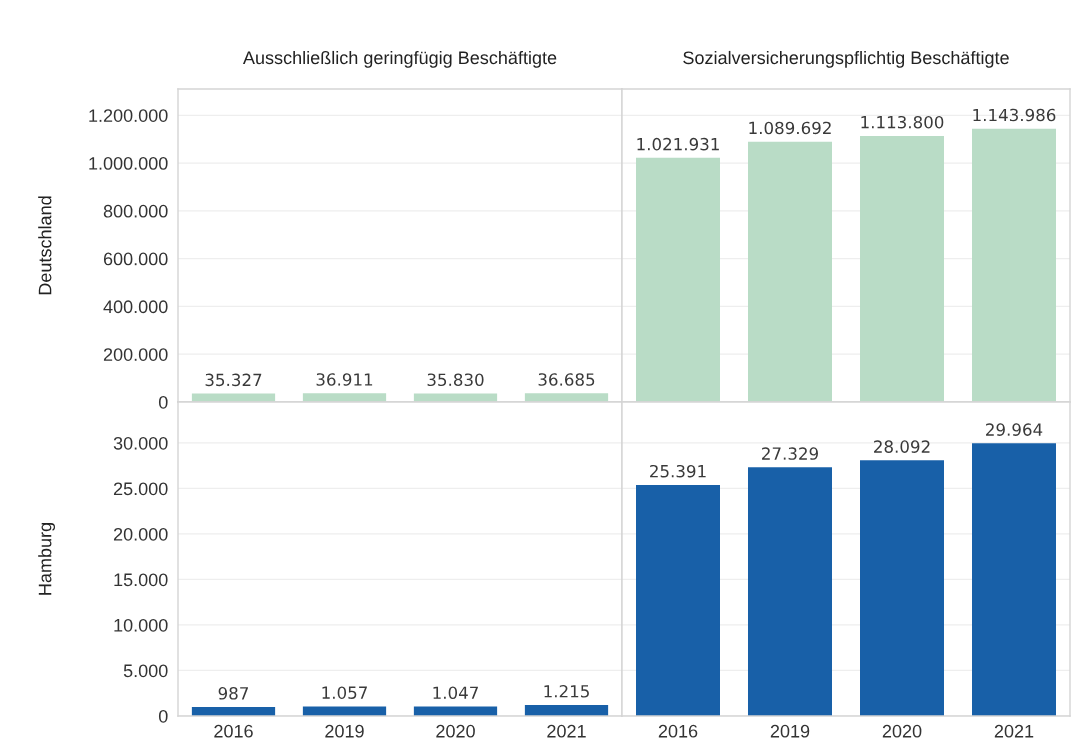 The width and height of the screenshot is (1083, 756). I want to click on y-tick-label: 200.000, so click(135, 354).